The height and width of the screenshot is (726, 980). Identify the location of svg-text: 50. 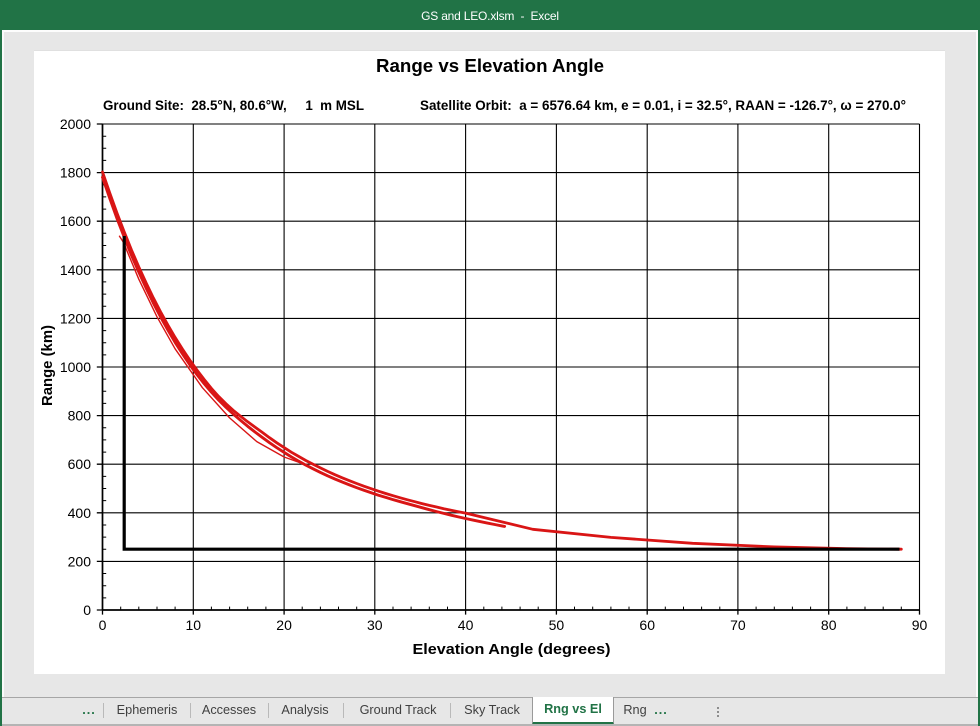
(557, 625).